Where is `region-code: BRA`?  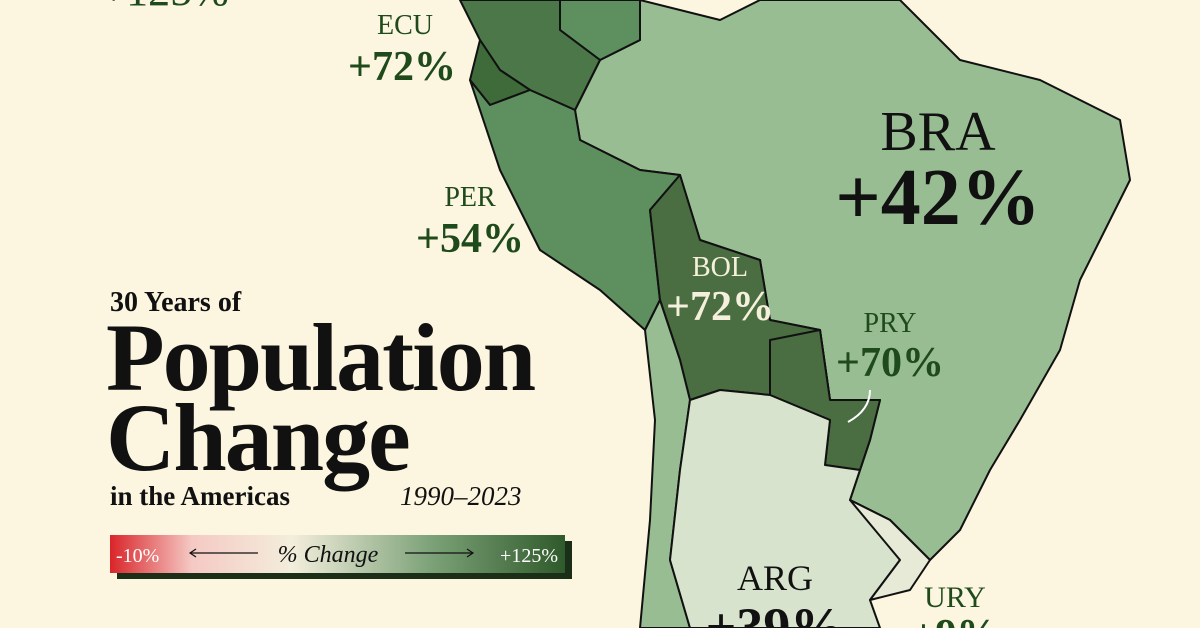 region-code: BRA is located at coordinates (938, 132).